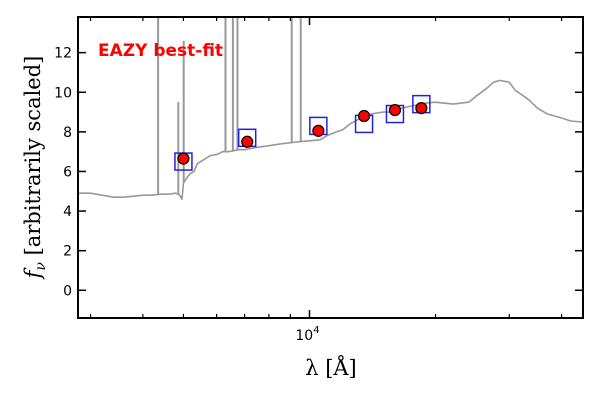  What do you see at coordinates (67, 172) in the screenshot?
I see `y-tick-label: 6` at bounding box center [67, 172].